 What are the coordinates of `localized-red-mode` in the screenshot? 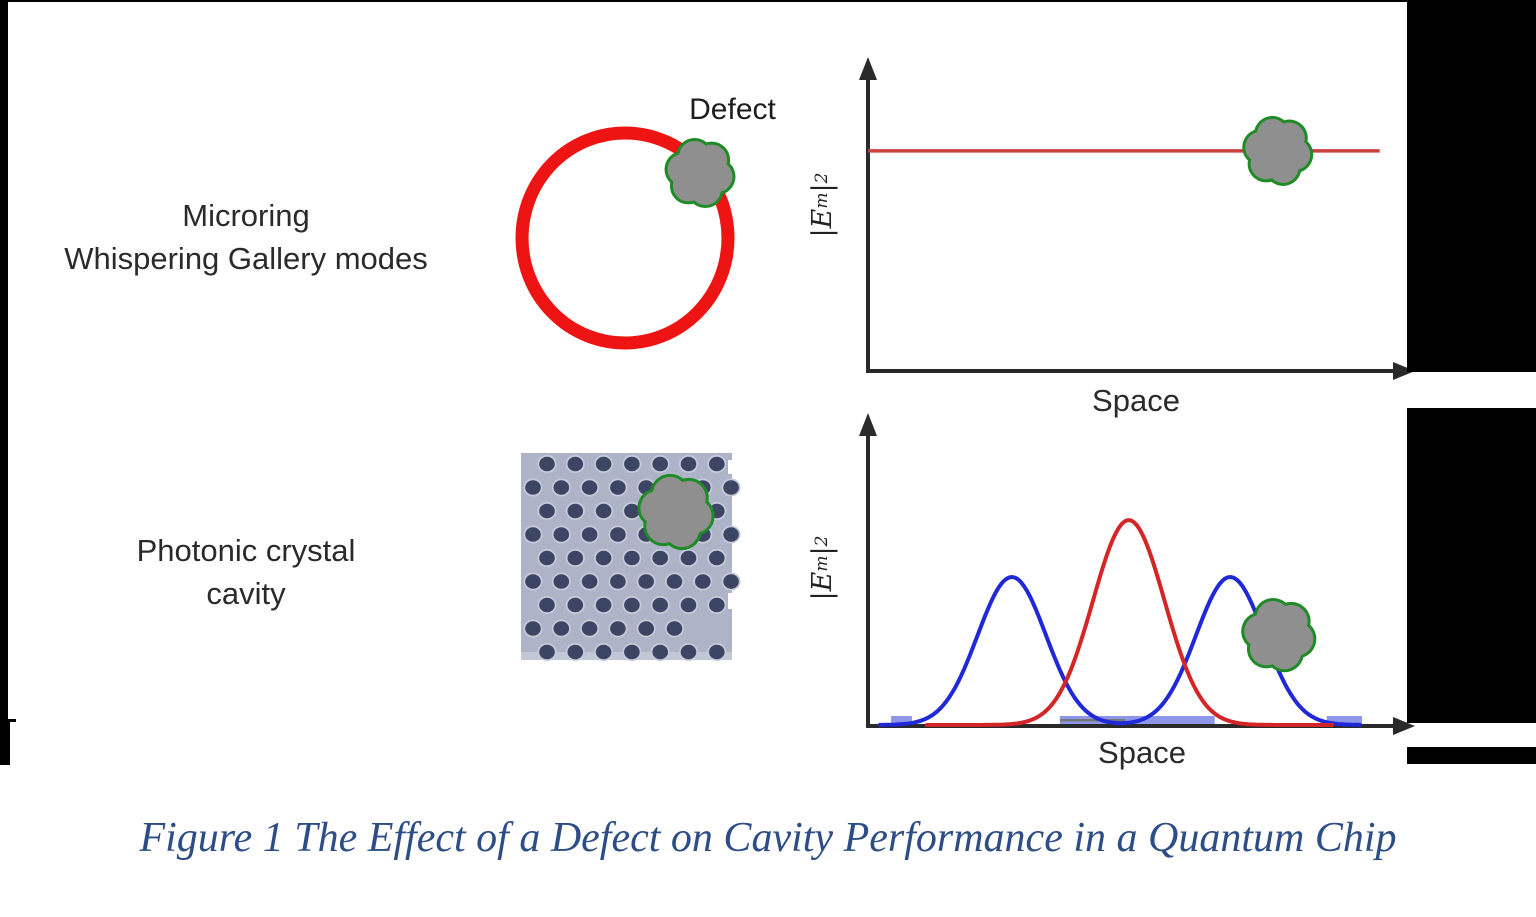 It's located at (1129, 622).